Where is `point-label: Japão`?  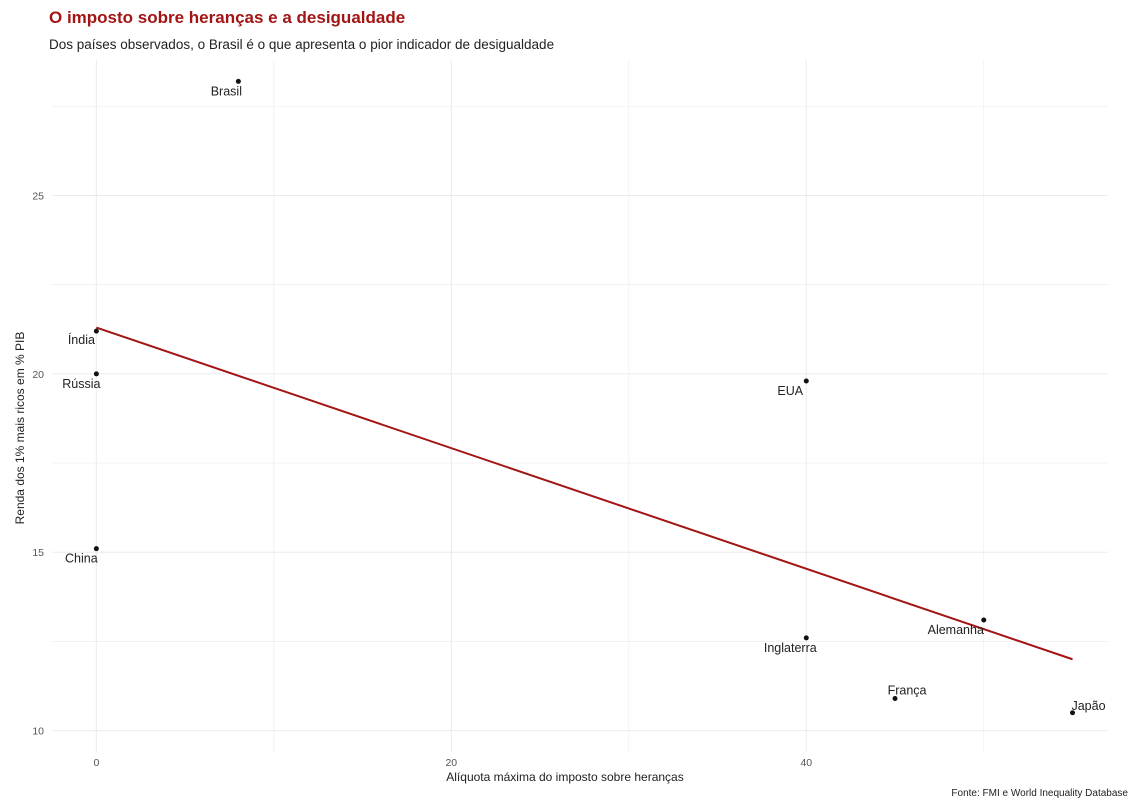 point-label: Japão is located at coordinates (1088, 706).